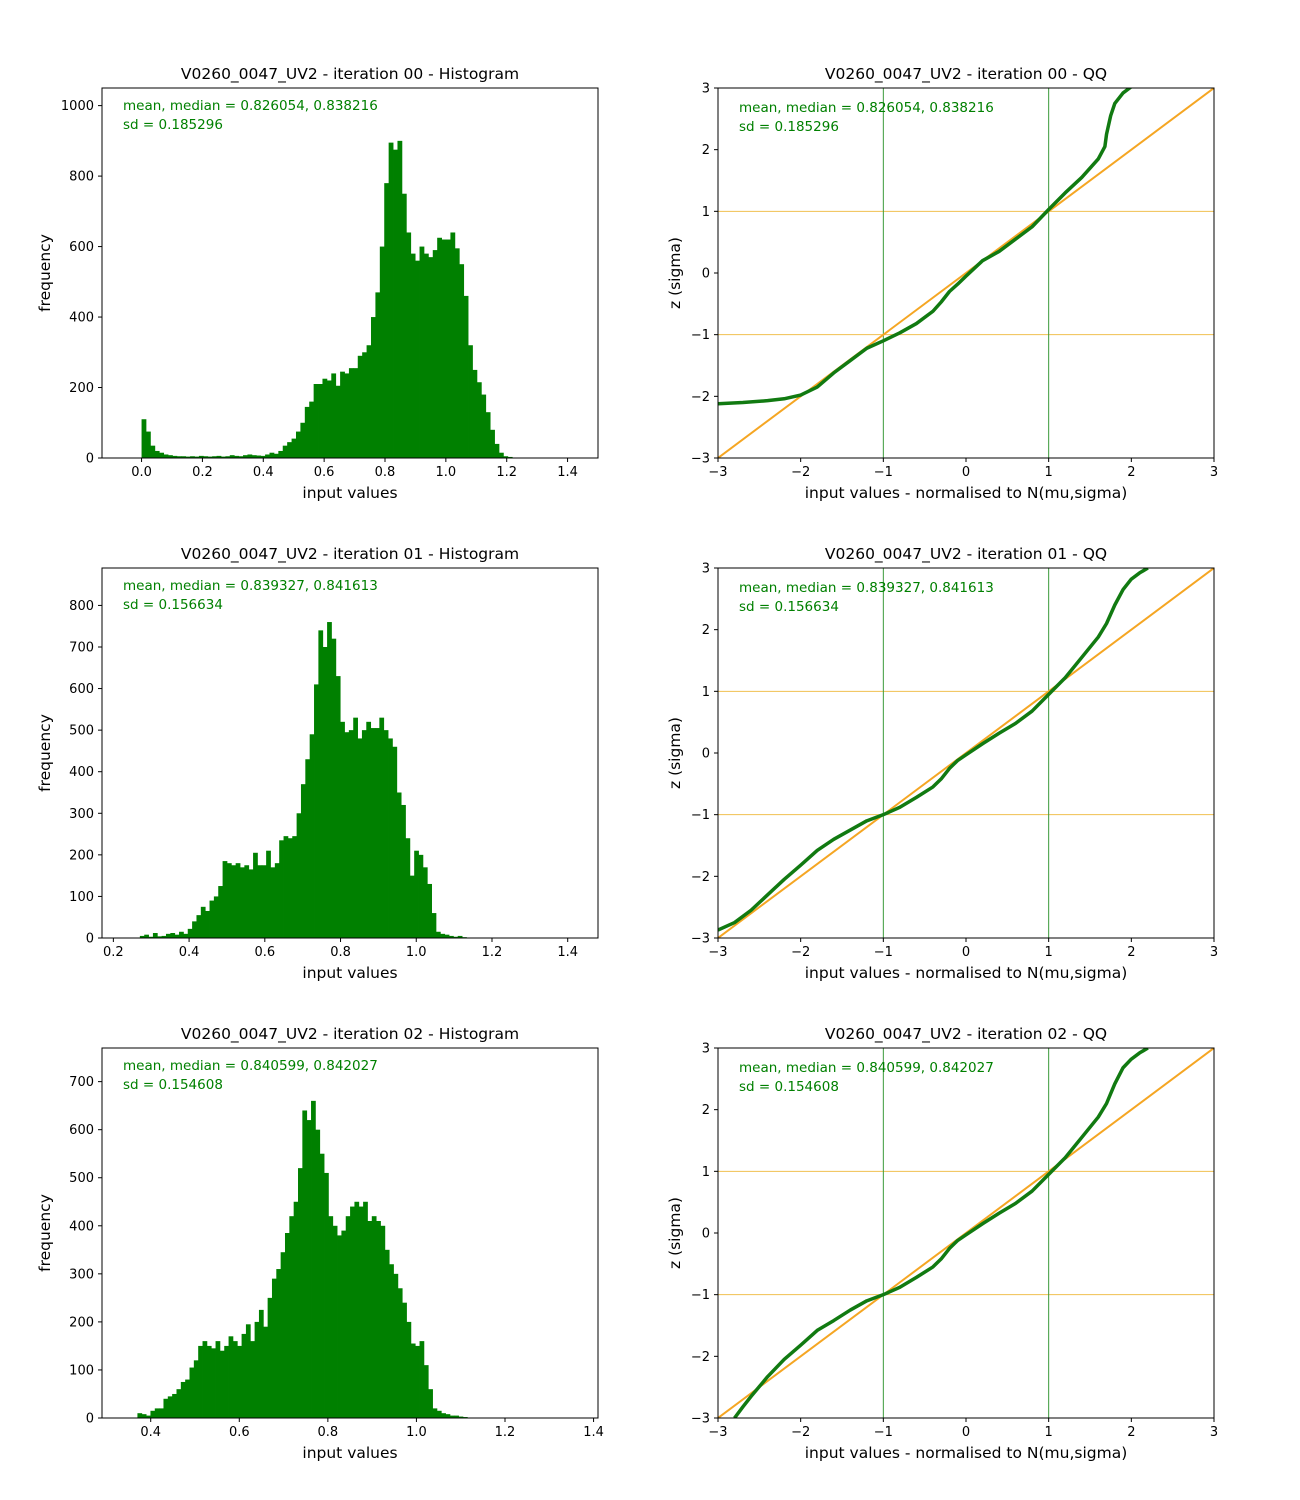 The height and width of the screenshot is (1500, 1300). Describe the element at coordinates (706, 212) in the screenshot. I see `y-tick-label: 1` at that location.